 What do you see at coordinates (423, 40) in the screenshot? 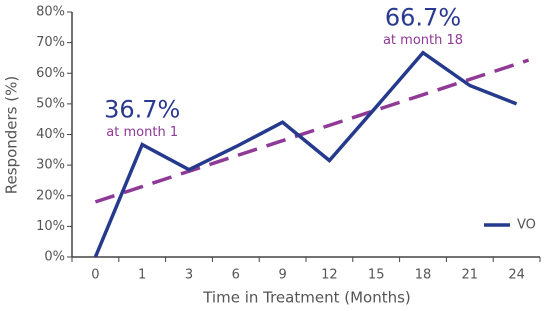
I see `annotation-subtext: at month 18` at bounding box center [423, 40].